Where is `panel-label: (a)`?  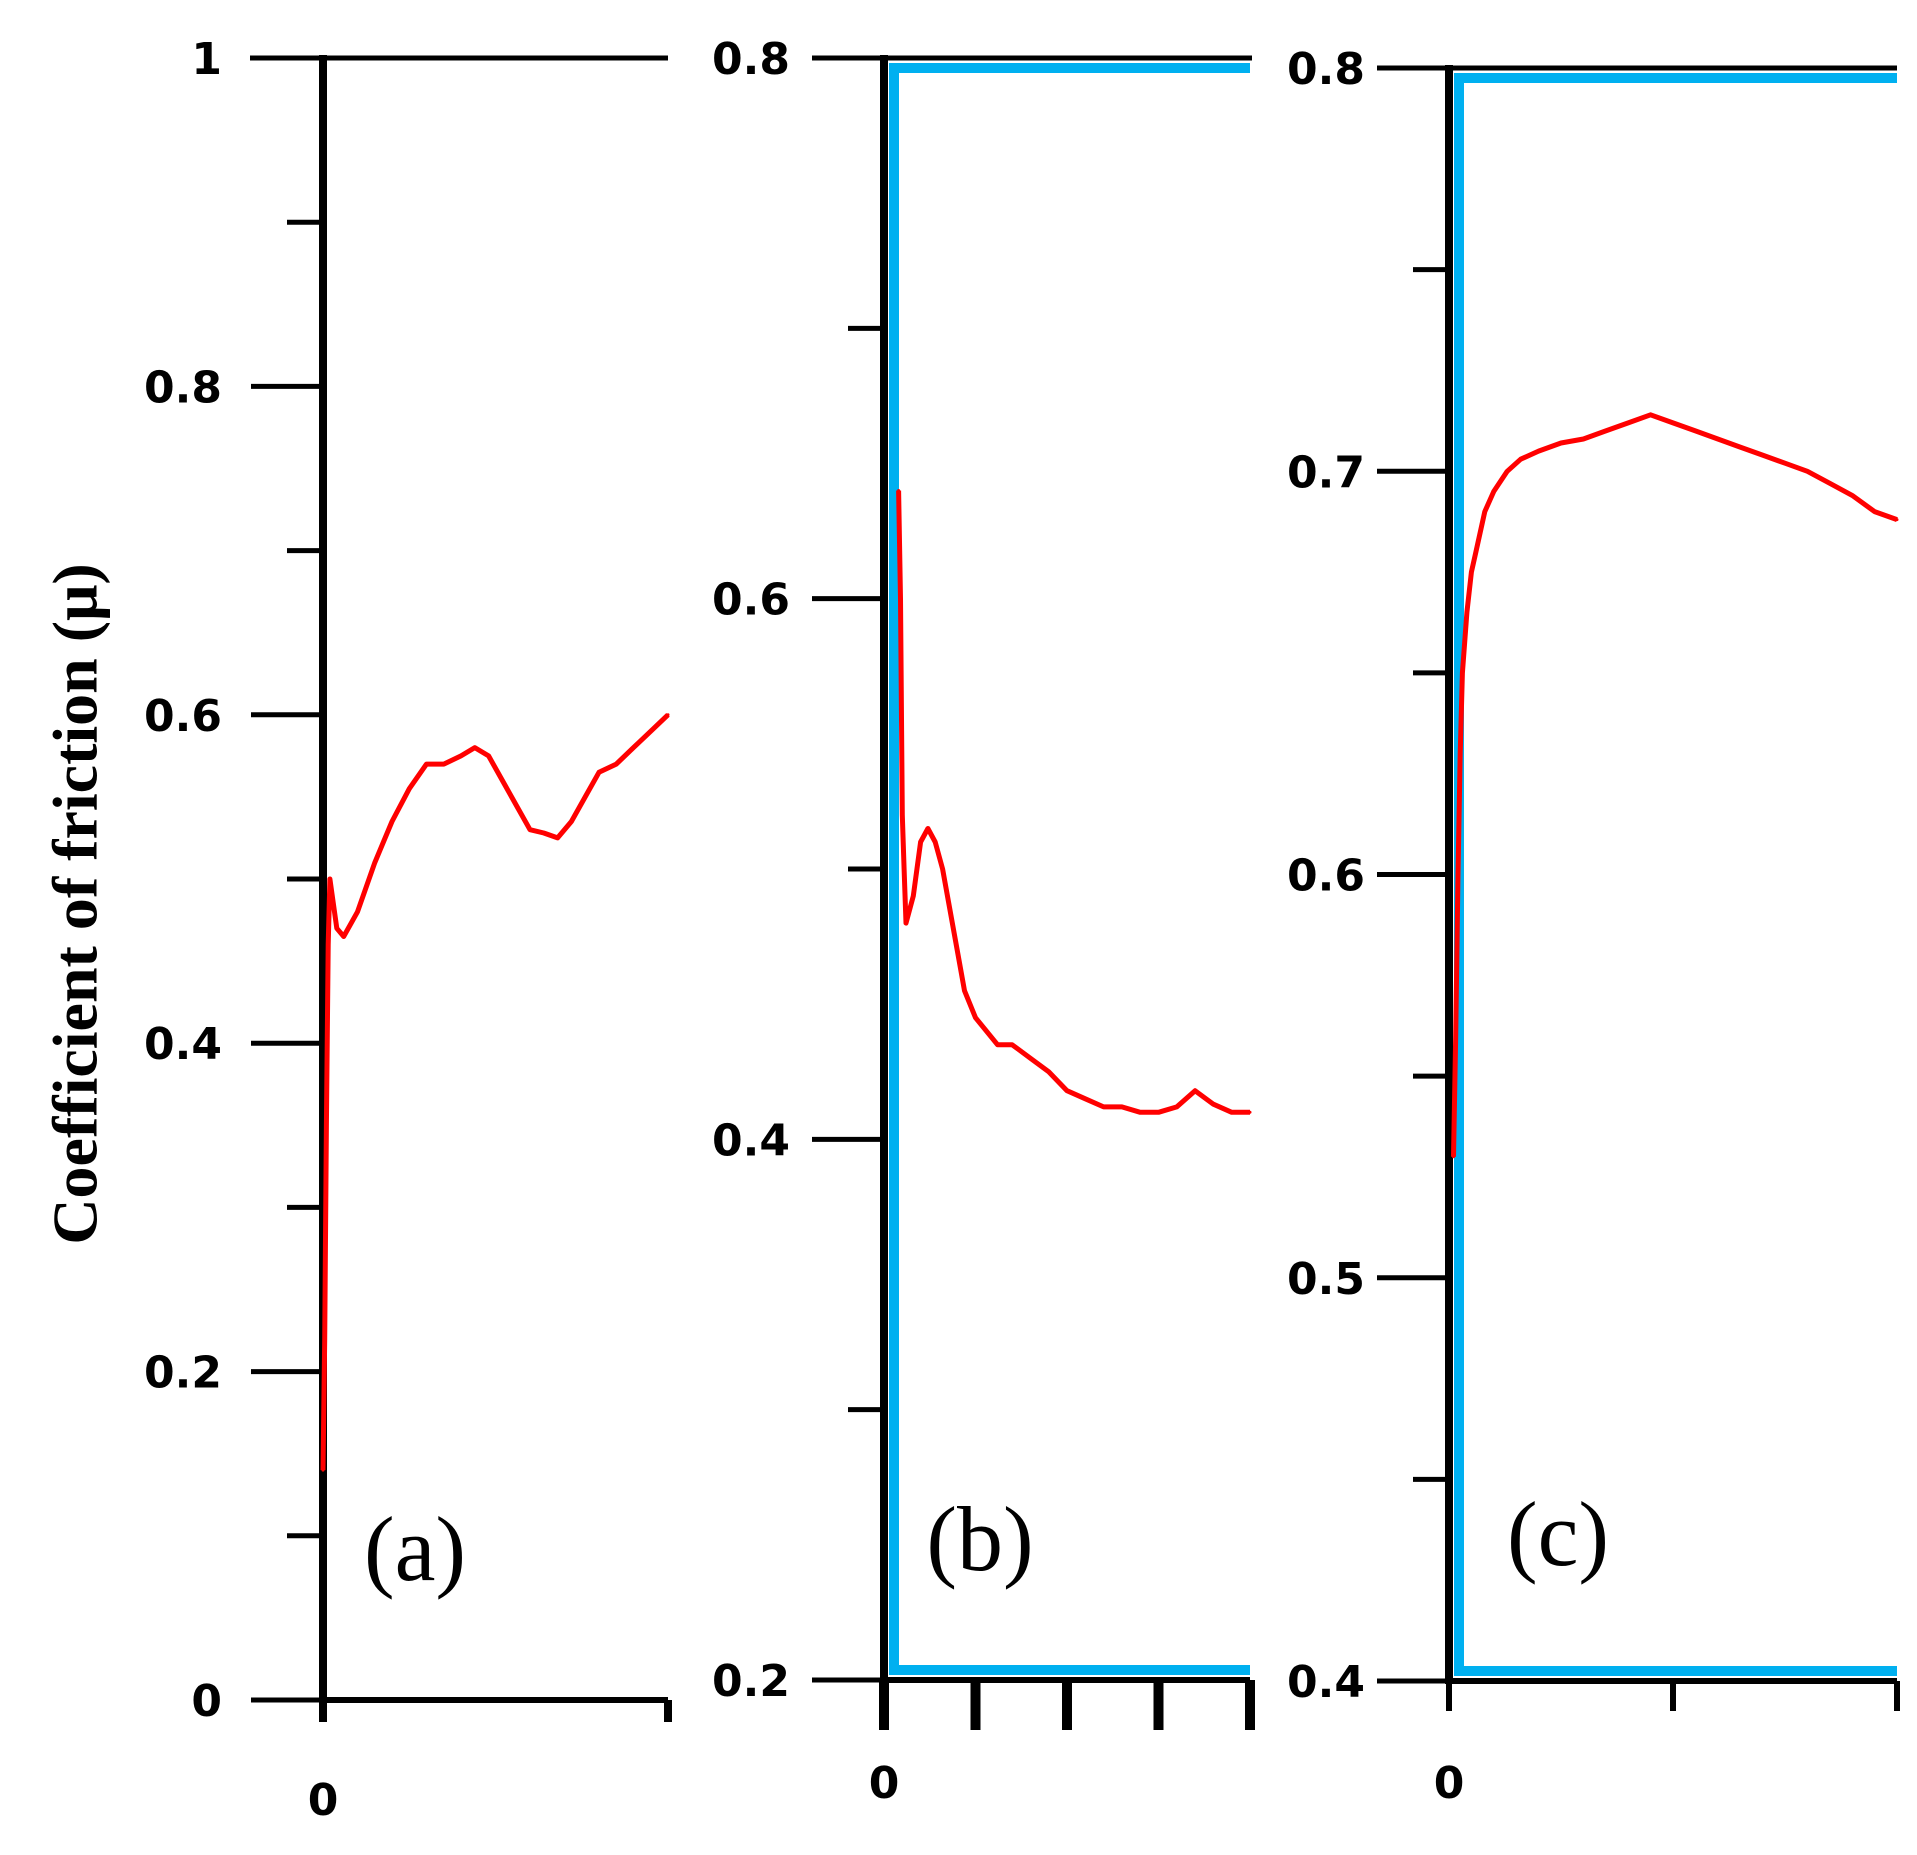 panel-label: (a) is located at coordinates (415, 1549).